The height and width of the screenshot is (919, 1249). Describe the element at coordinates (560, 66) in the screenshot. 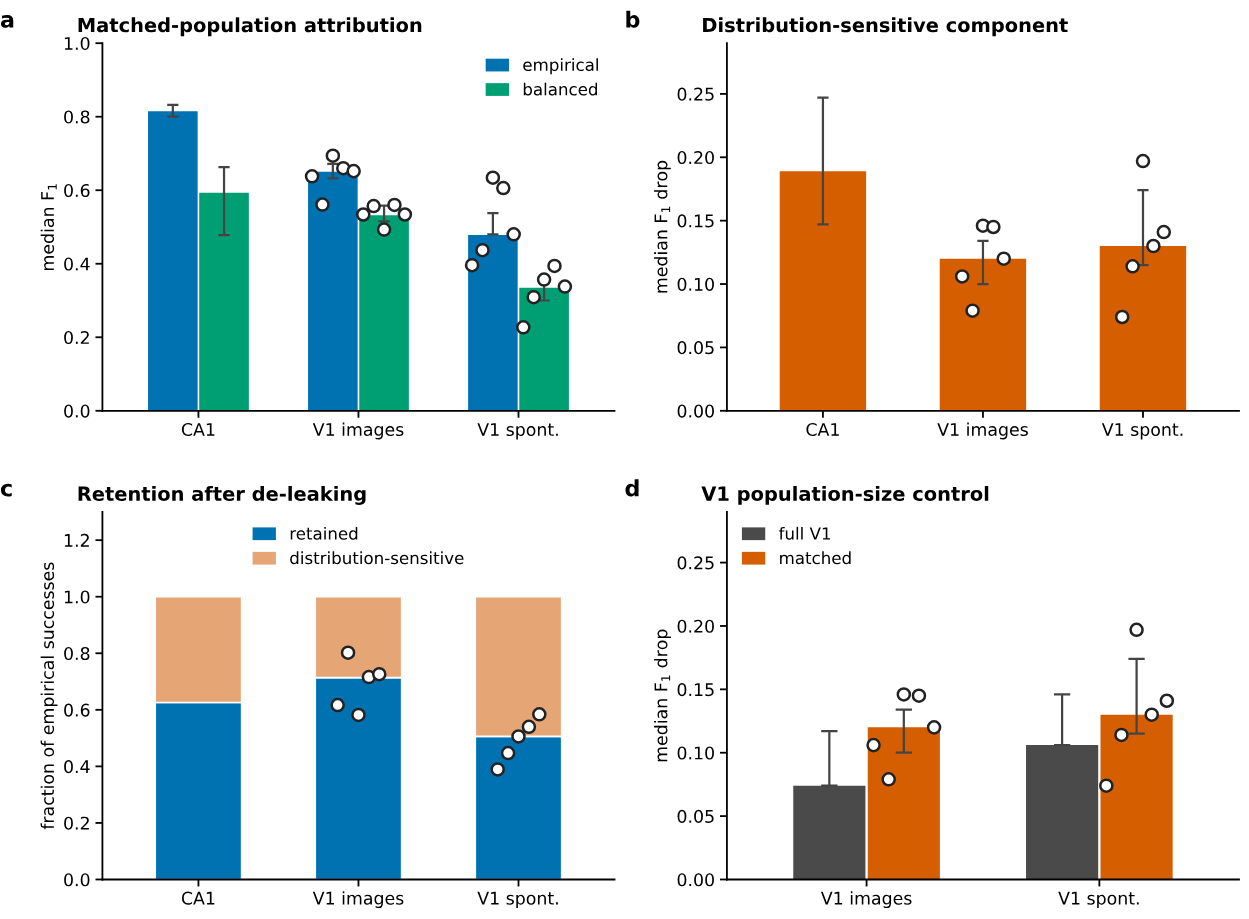

I see `legend-label: empirical` at that location.